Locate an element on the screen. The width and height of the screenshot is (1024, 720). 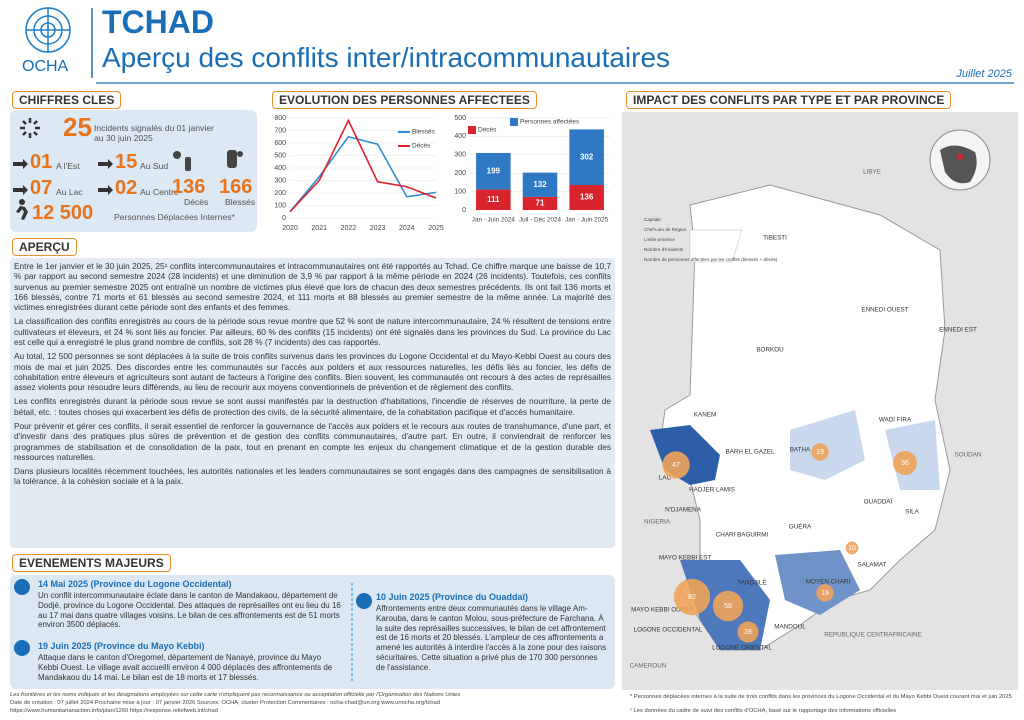
x-tick-label: 2021 is located at coordinates (319, 228).